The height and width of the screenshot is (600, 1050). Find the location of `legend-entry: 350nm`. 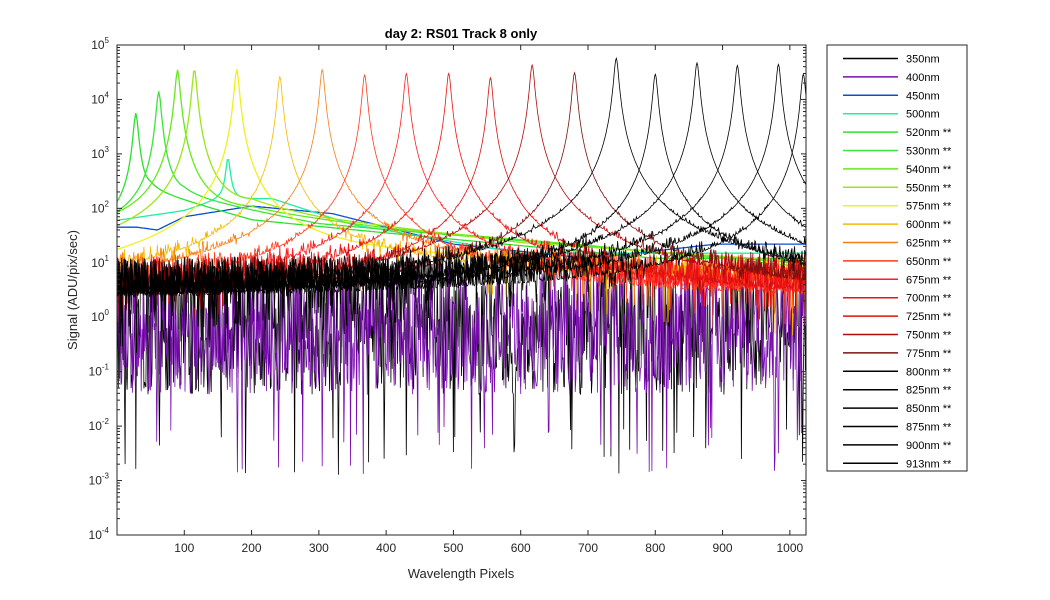

legend-entry: 350nm is located at coordinates (923, 60).